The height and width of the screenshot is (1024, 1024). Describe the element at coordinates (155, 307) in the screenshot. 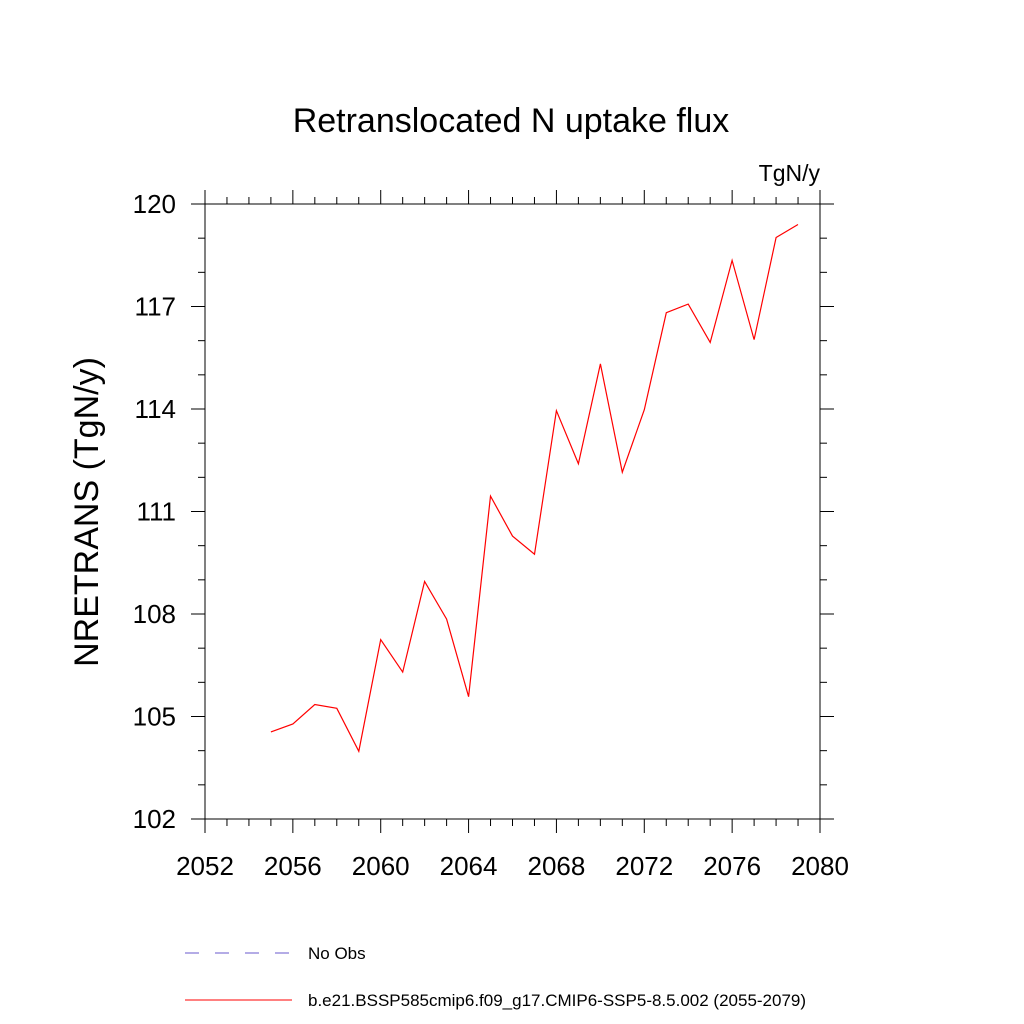

I see `y-tick-label: 117` at that location.